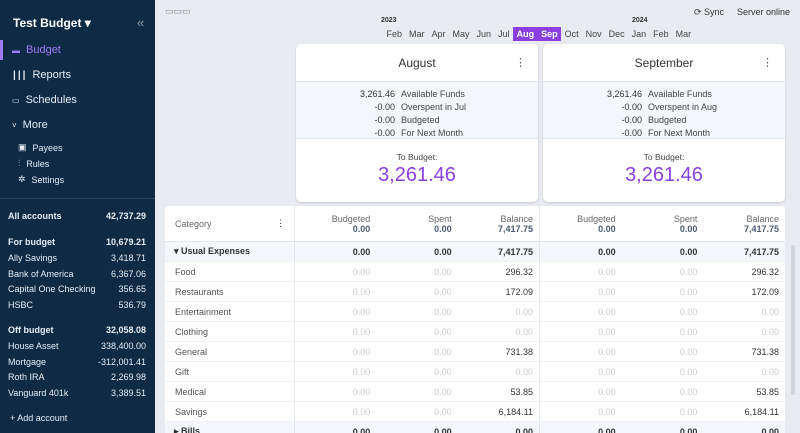  Describe the element at coordinates (571, 34) in the screenshot. I see `month-oct: Oct` at that location.